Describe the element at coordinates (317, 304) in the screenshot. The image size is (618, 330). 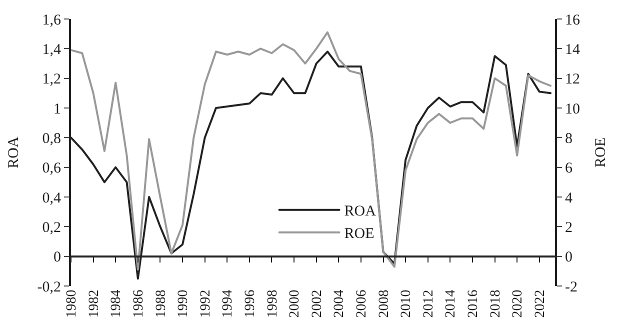
I see `x-tick-label: 2002` at that location.